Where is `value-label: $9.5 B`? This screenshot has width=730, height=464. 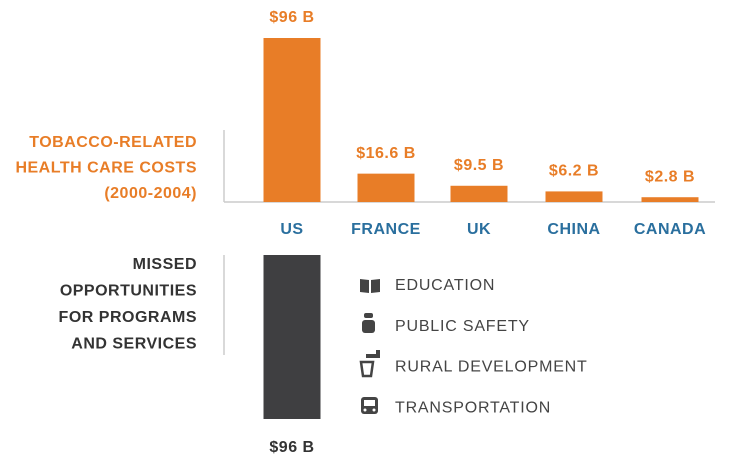 value-label: $9.5 B is located at coordinates (479, 165).